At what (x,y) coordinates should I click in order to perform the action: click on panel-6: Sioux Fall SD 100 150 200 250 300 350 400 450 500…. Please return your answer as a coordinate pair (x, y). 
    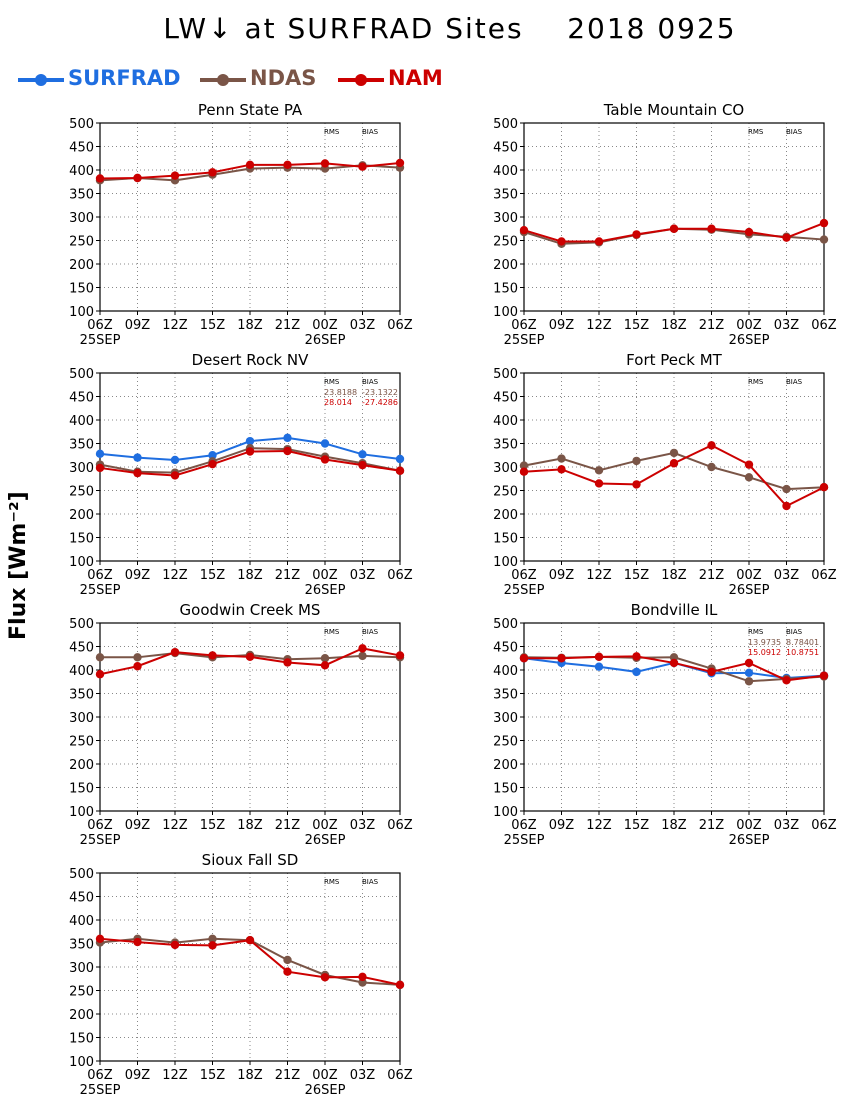
    Looking at the image, I should click on (241, 974).